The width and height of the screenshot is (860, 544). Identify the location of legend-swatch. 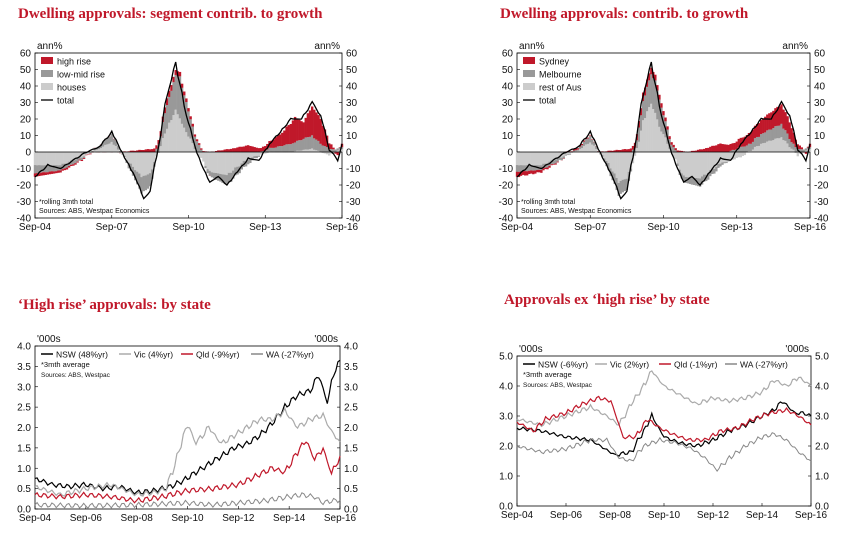
(529, 60).